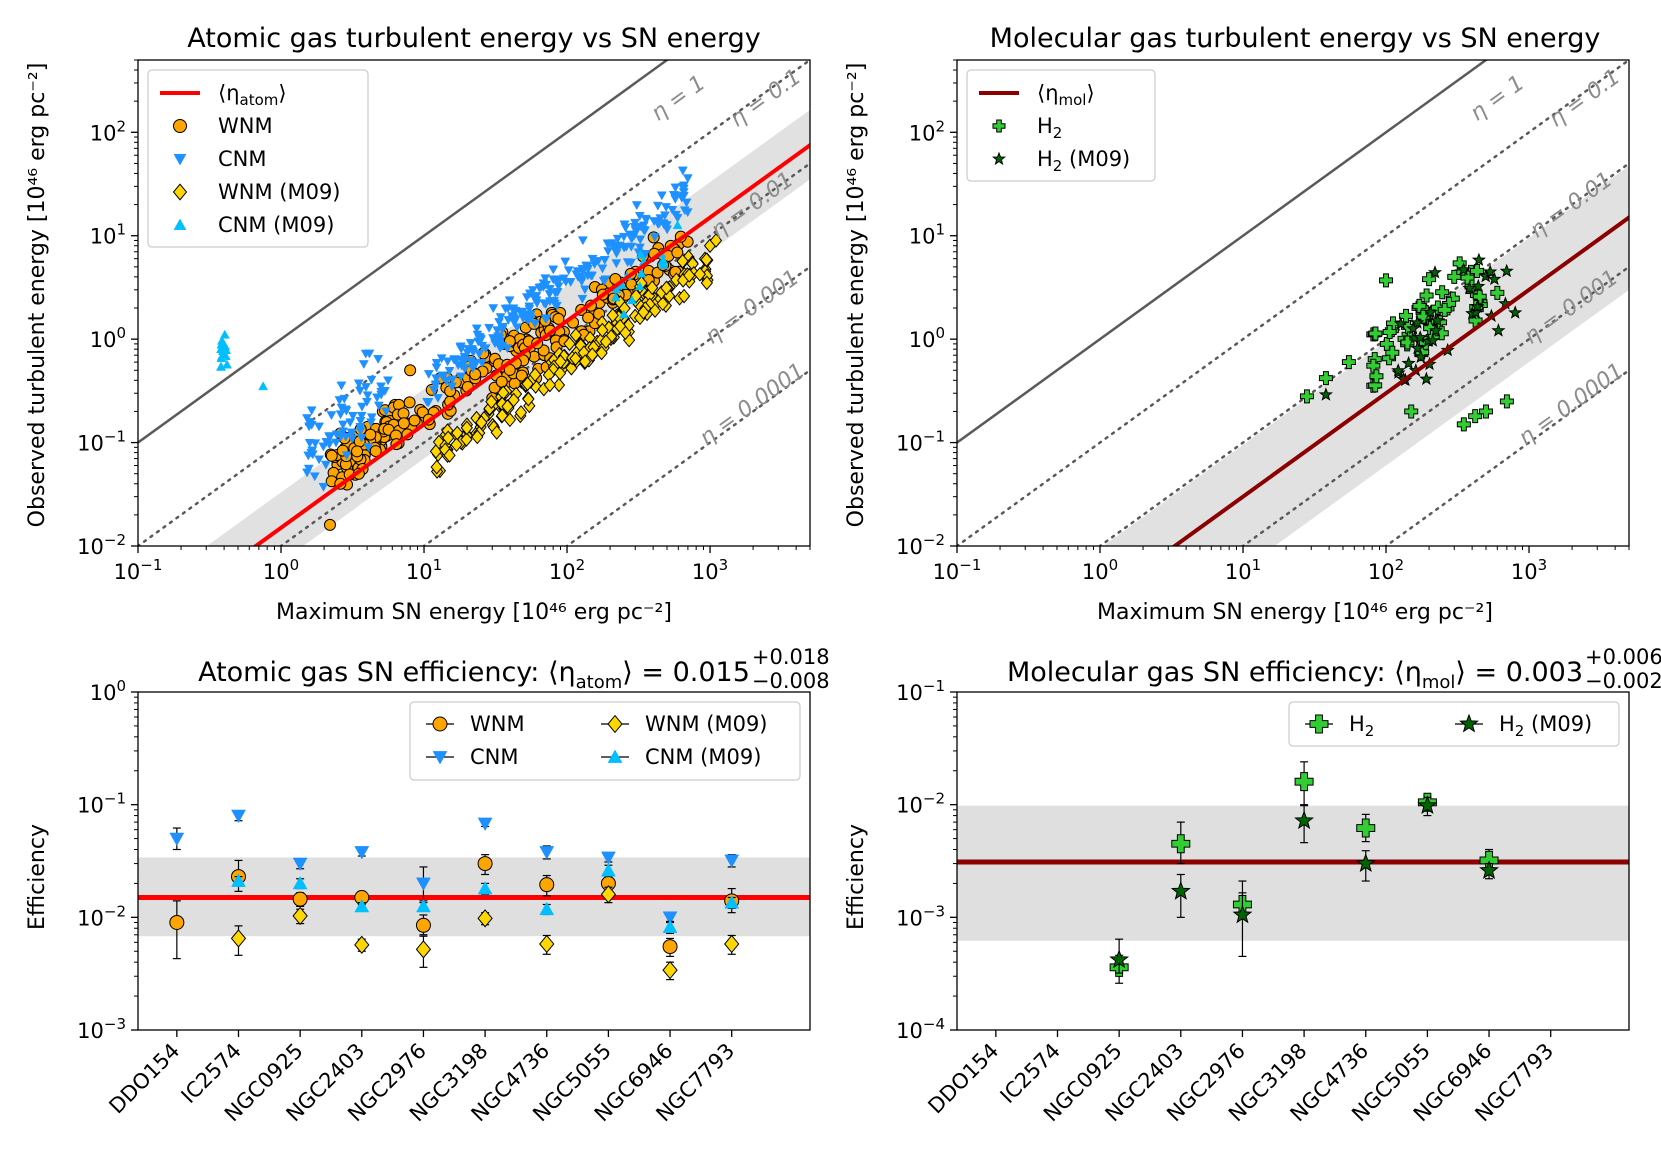 This screenshot has width=1661, height=1163. What do you see at coordinates (791, 681) in the screenshot?
I see `panel3-title-sub2: −0.008` at bounding box center [791, 681].